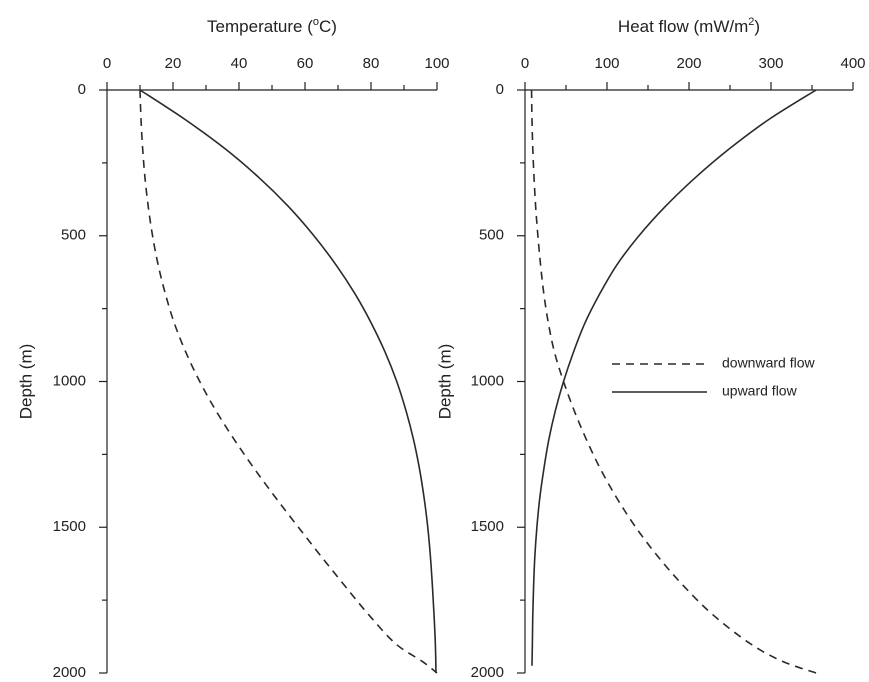  What do you see at coordinates (173, 63) in the screenshot?
I see `x-tick-label: 20` at bounding box center [173, 63].